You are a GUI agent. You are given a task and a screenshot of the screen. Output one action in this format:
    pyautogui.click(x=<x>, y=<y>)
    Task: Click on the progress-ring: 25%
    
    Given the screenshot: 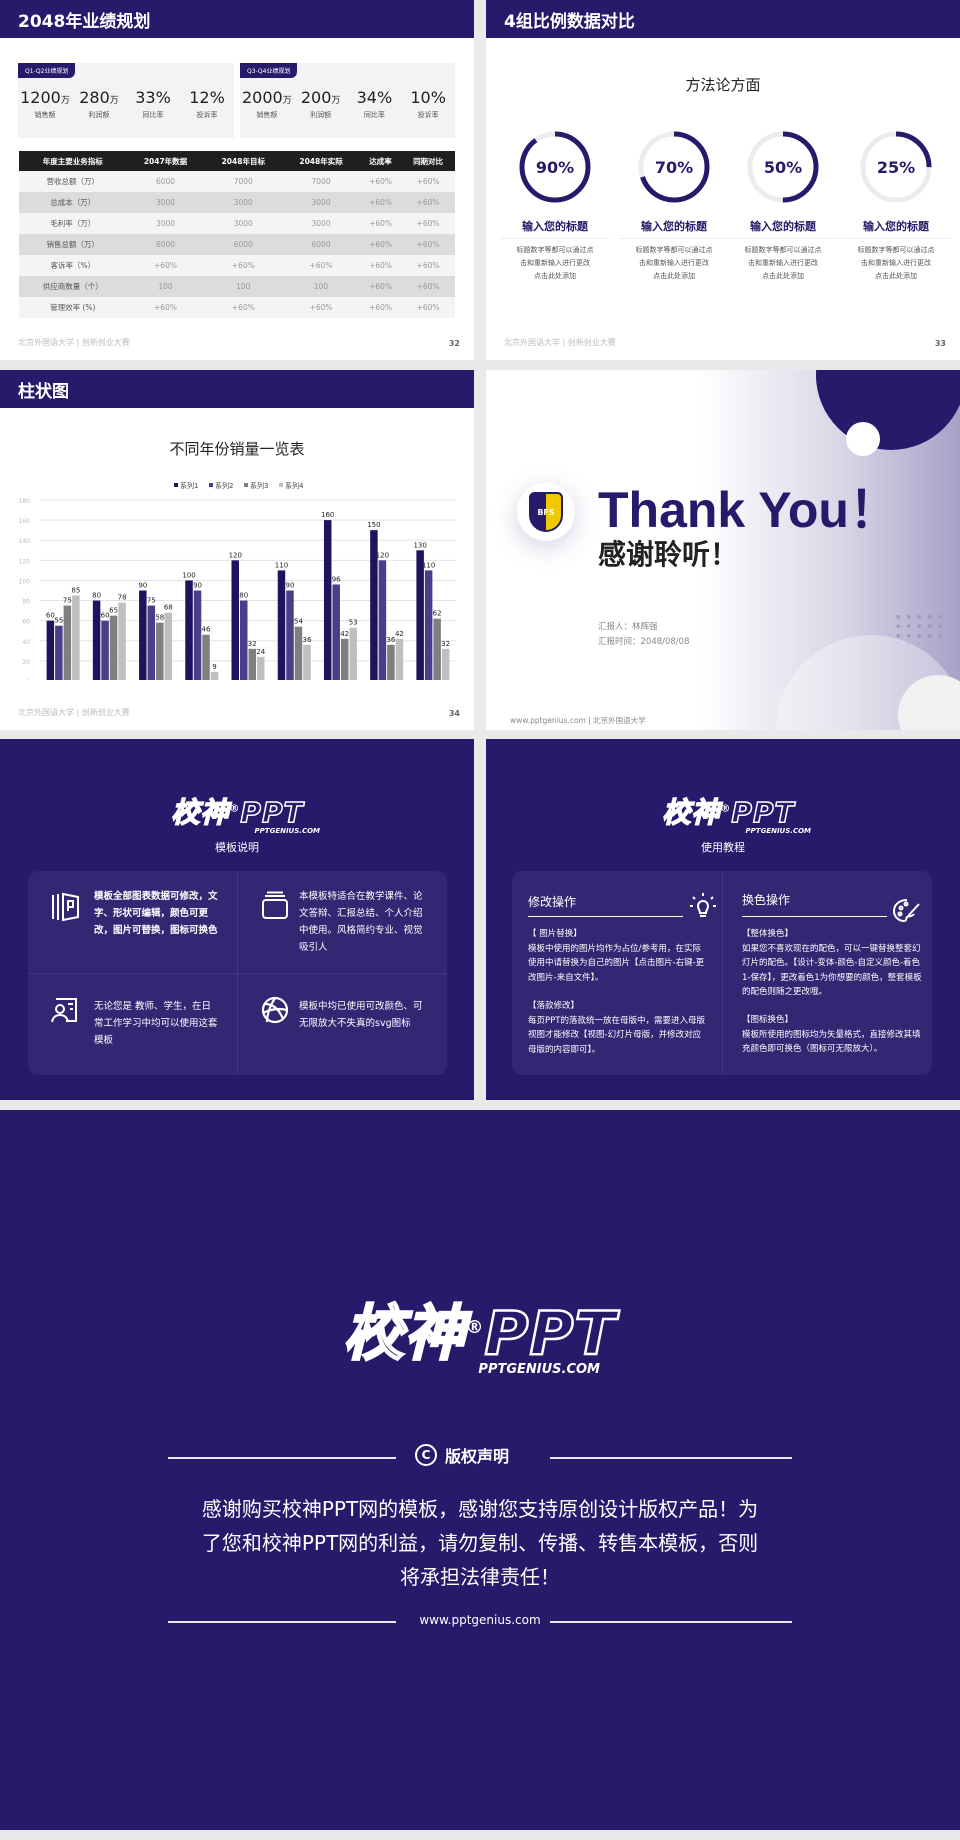 What is the action you would take?
    pyautogui.click(x=896, y=167)
    